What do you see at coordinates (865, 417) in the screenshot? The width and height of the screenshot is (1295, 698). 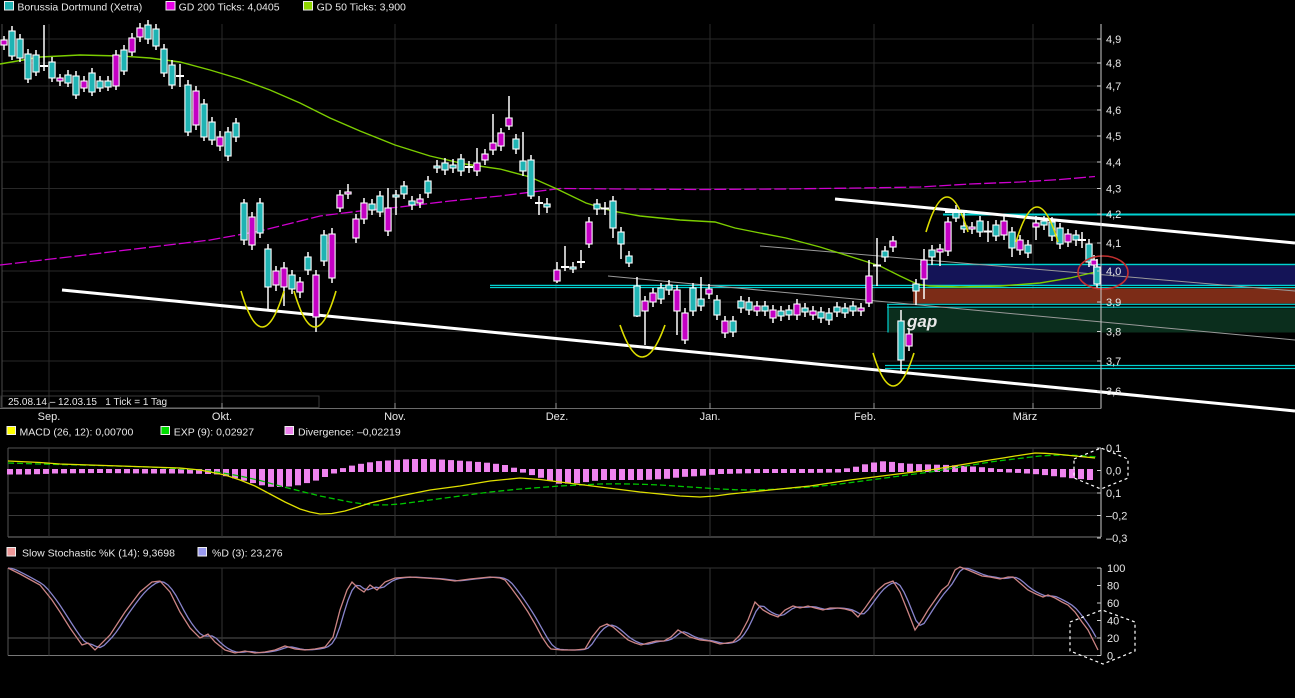 I see `svg-text: Feb.` at bounding box center [865, 417].